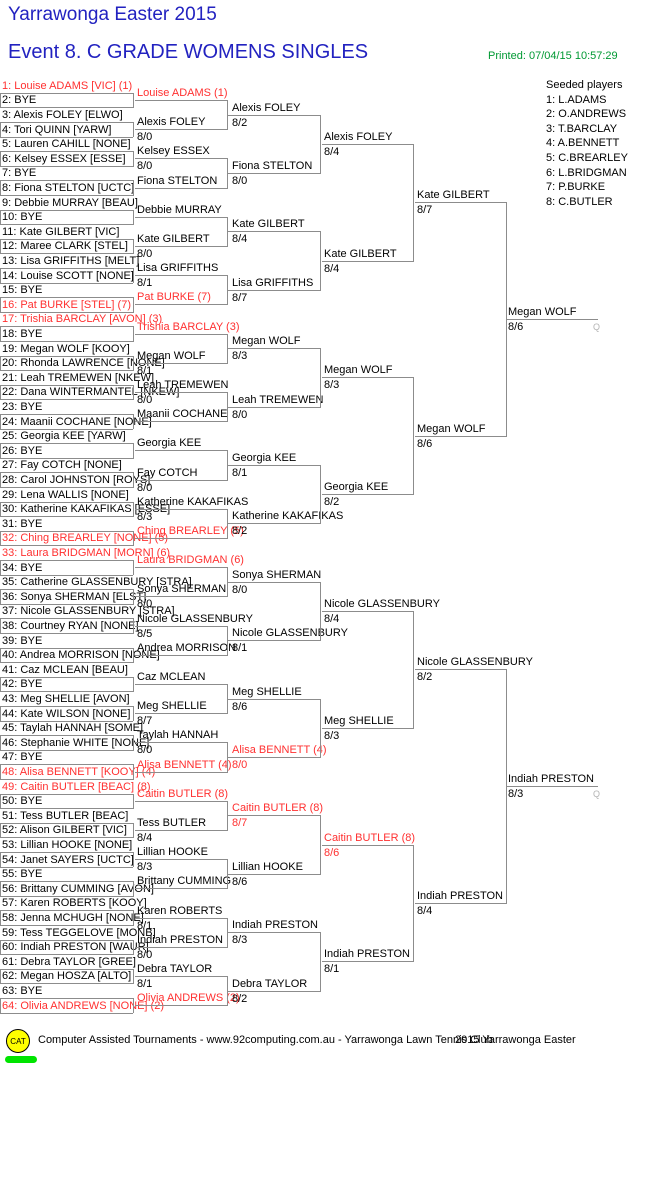  Describe the element at coordinates (71, 260) in the screenshot. I see `bracket-entry-name: 13: Lisa GRIFFITHS [MELT]` at that location.